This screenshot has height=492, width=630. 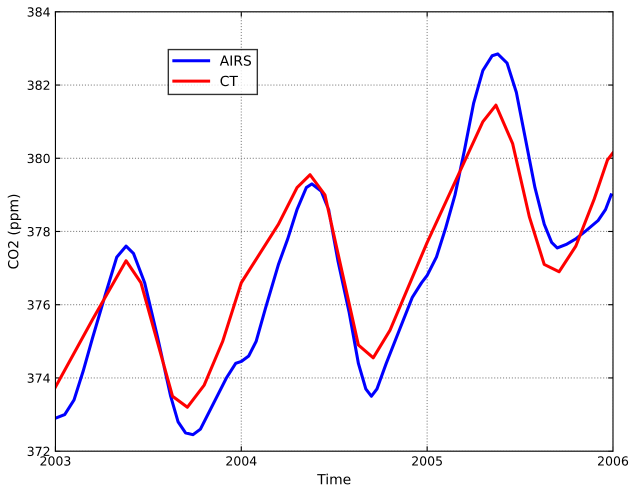 What do you see at coordinates (241, 461) in the screenshot?
I see `x-tick-label: 2004` at bounding box center [241, 461].